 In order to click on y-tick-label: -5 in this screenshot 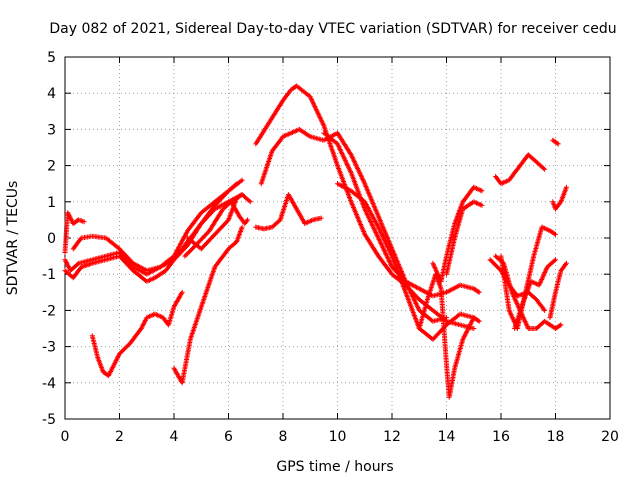, I will do `click(49, 420)`.